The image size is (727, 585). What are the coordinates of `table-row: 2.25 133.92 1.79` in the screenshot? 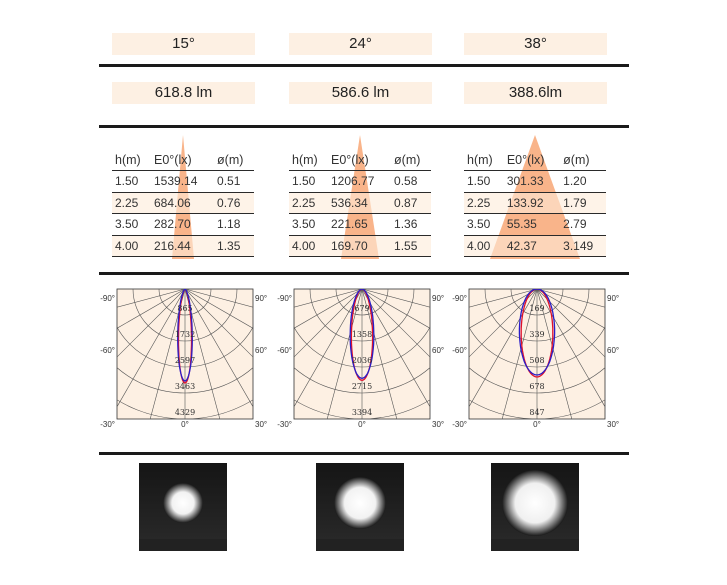 It's located at (535, 203).